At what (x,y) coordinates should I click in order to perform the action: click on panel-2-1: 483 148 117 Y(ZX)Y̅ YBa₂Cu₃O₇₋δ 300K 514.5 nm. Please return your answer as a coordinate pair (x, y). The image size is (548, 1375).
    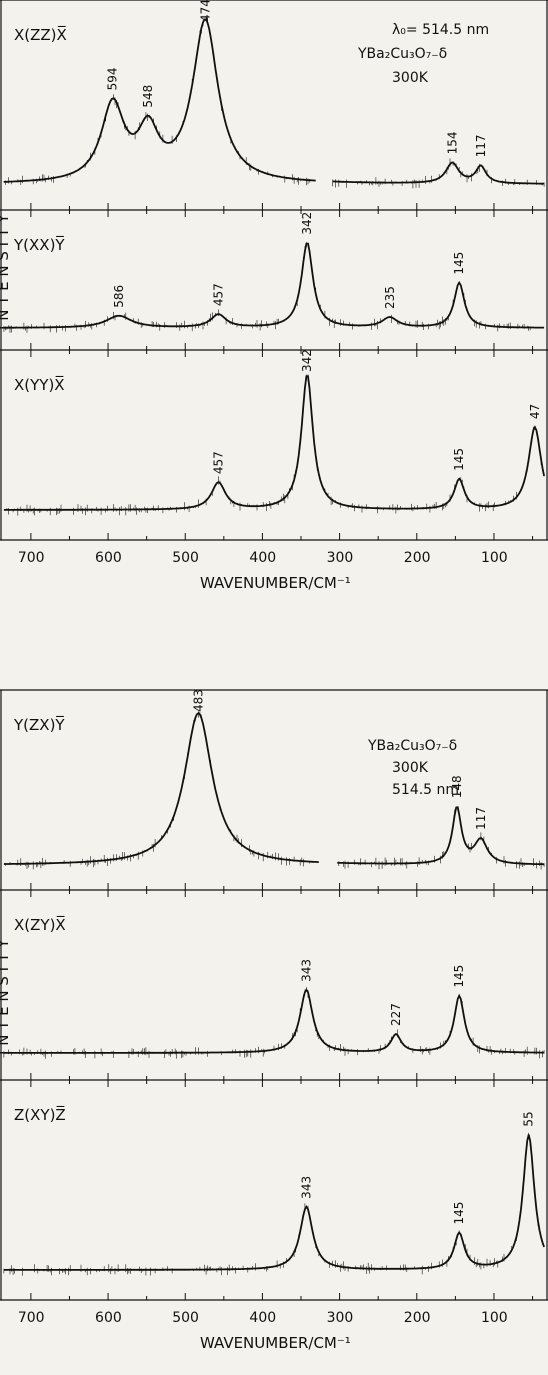
    Looking at the image, I should click on (274, 790).